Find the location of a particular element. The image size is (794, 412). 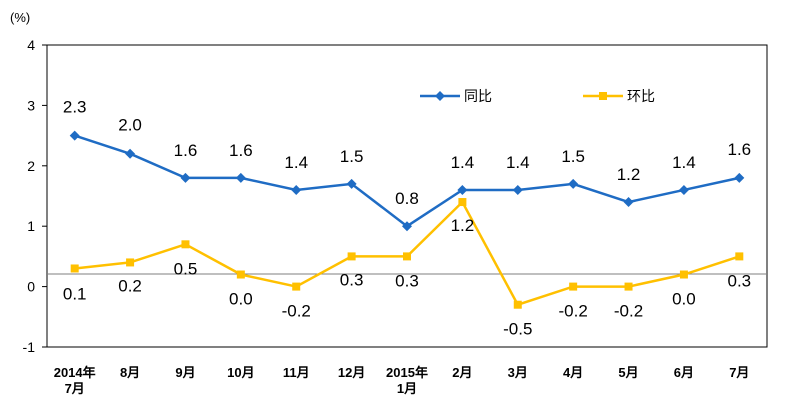

legend-label-mom: 环比 is located at coordinates (641, 96).